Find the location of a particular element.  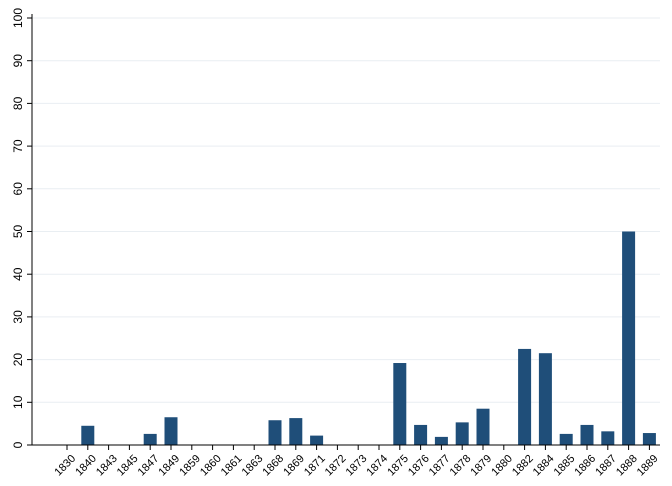

x-tick-label: 1872 is located at coordinates (336, 466).